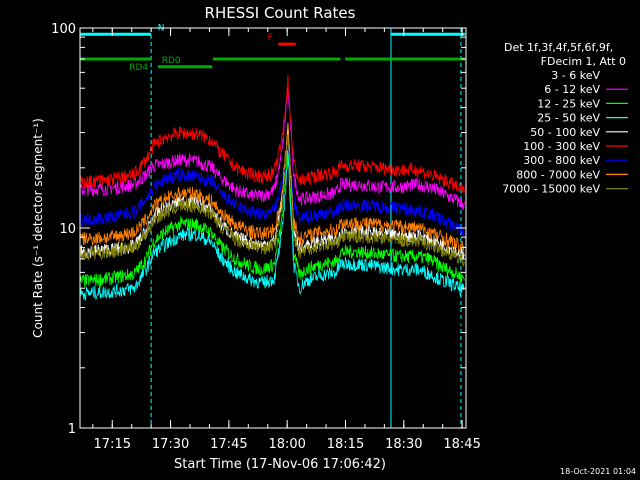  I want to click on timestamp: 18-Oct-2021 01:04, so click(598, 471).